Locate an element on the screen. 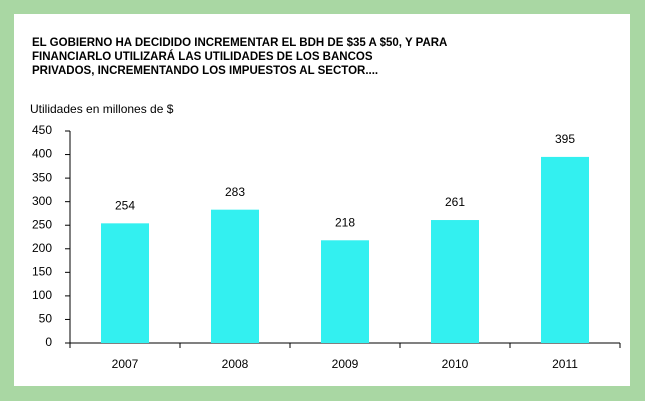  y-axis-label: Utilidades en millones de $ is located at coordinates (102, 109).